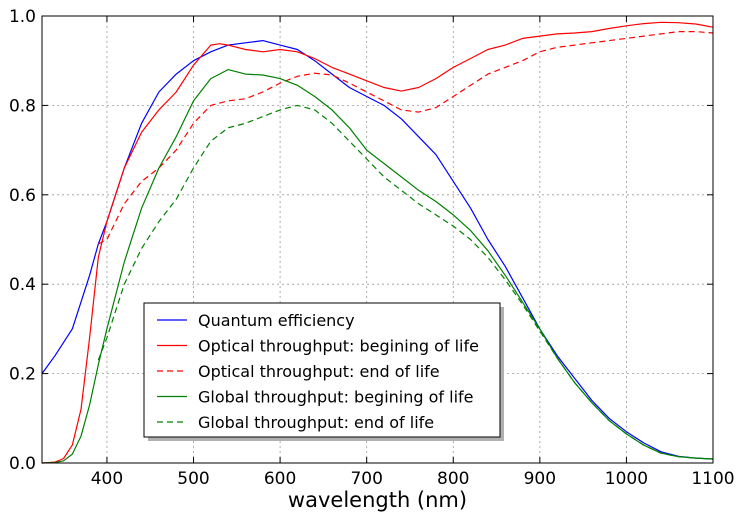  I want to click on legend-box, so click(322, 370).